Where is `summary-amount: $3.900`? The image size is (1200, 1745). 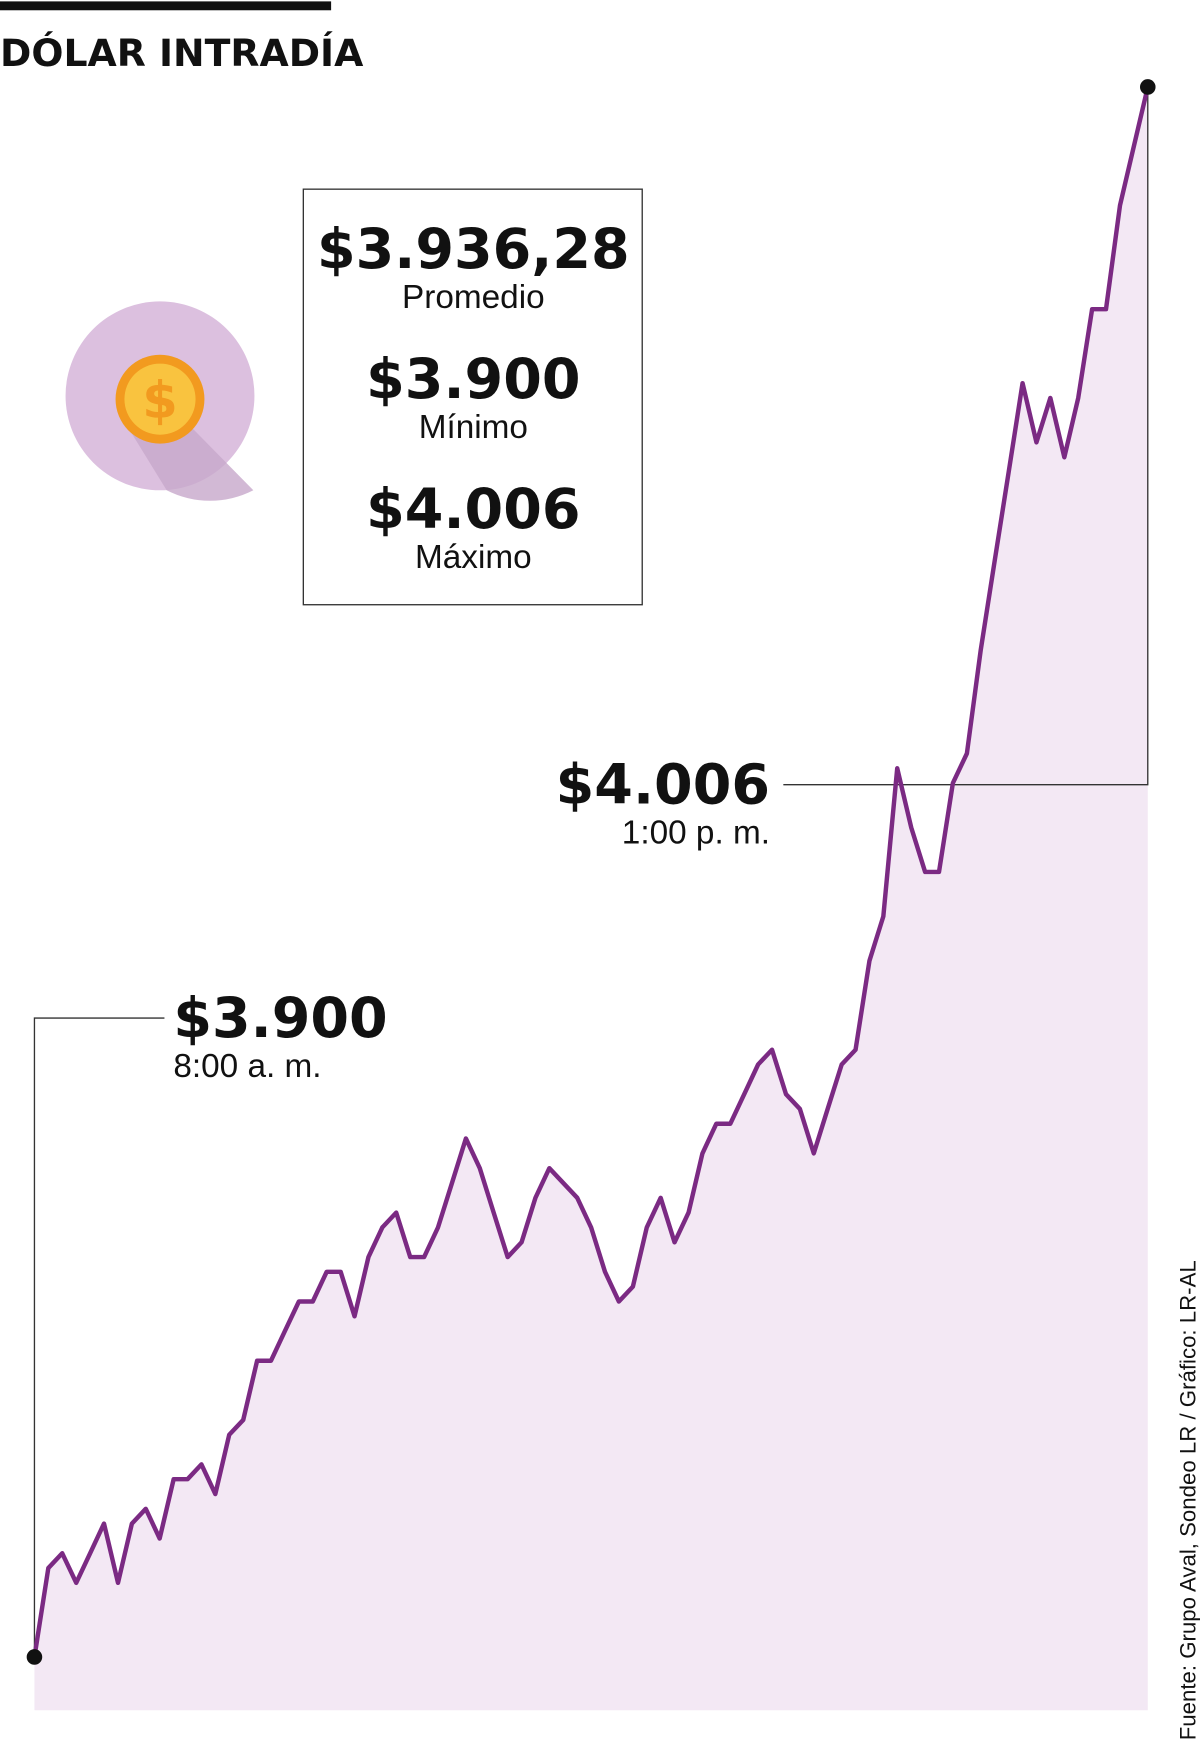
summary-amount: $3.900 is located at coordinates (473, 379).